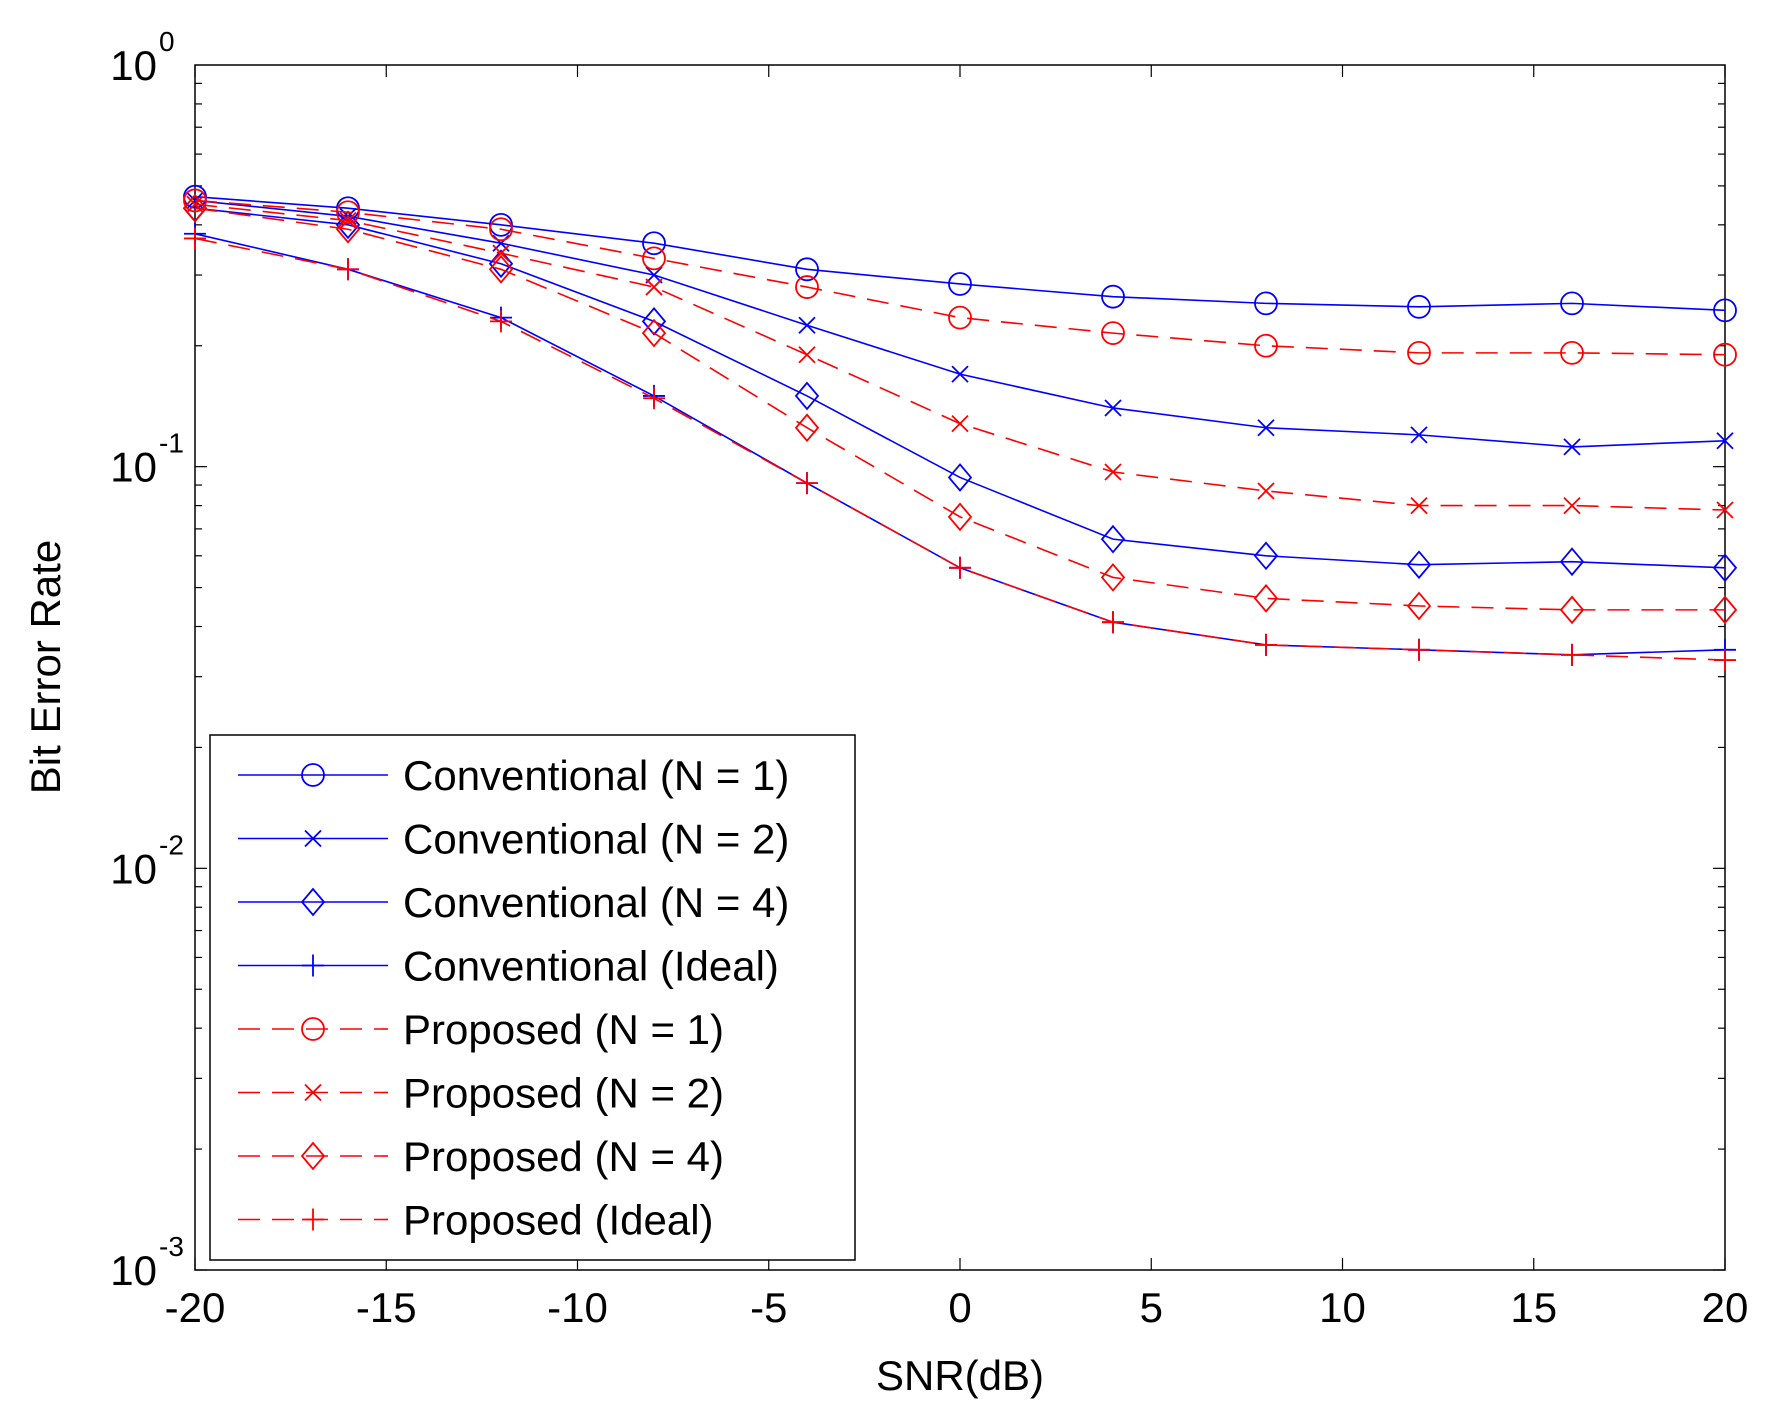 Image resolution: width=1768 pixels, height=1420 pixels. I want to click on legend-entry: Conventional (N = 1), so click(513, 775).